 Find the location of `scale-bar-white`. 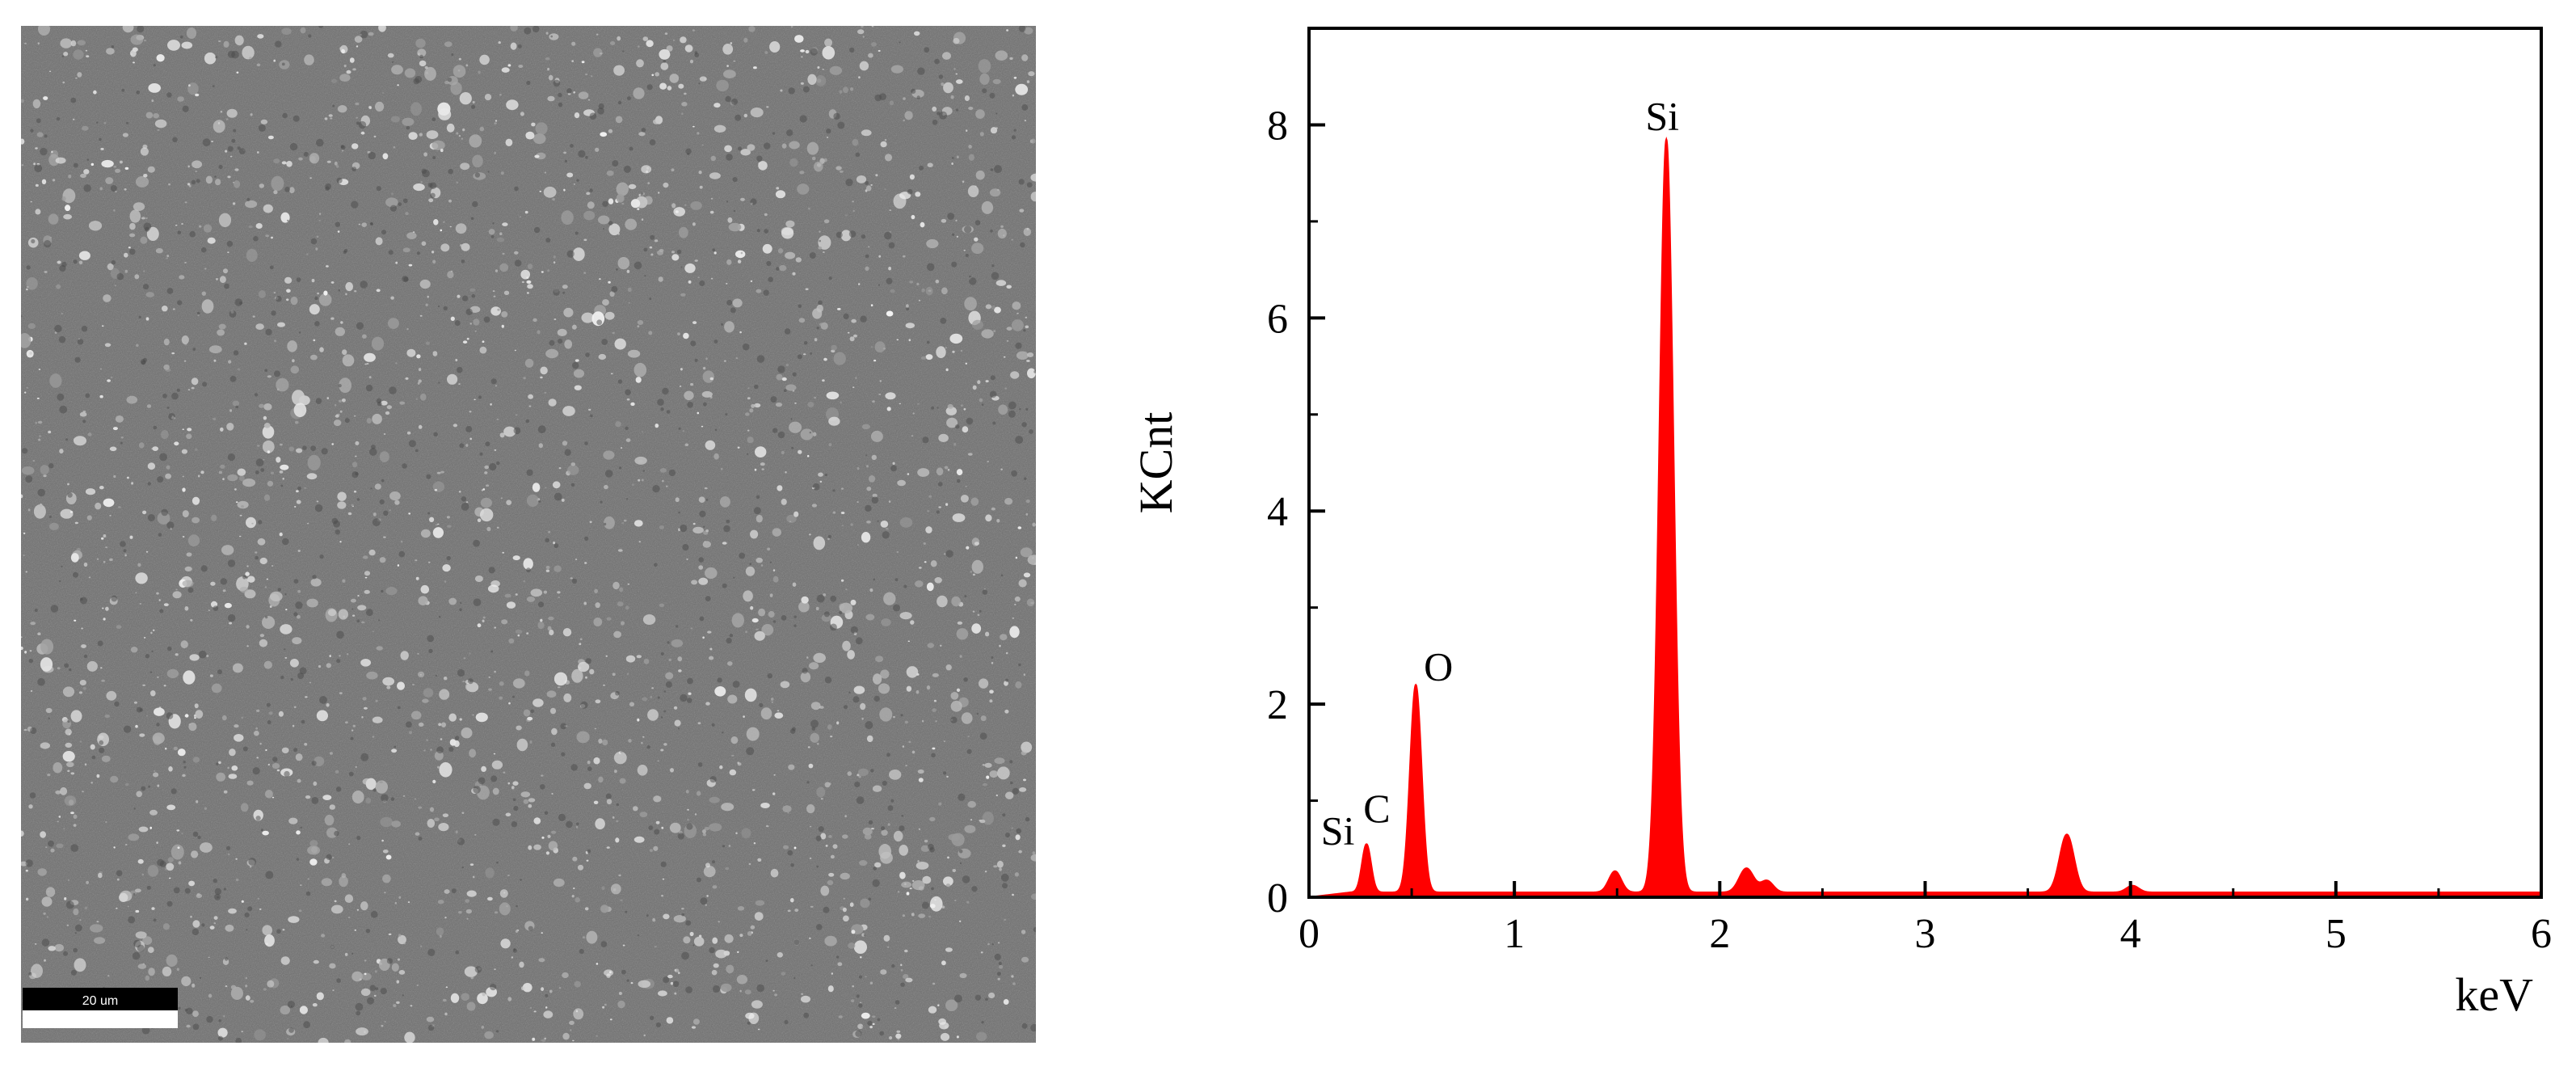

scale-bar-white is located at coordinates (100, 1019).